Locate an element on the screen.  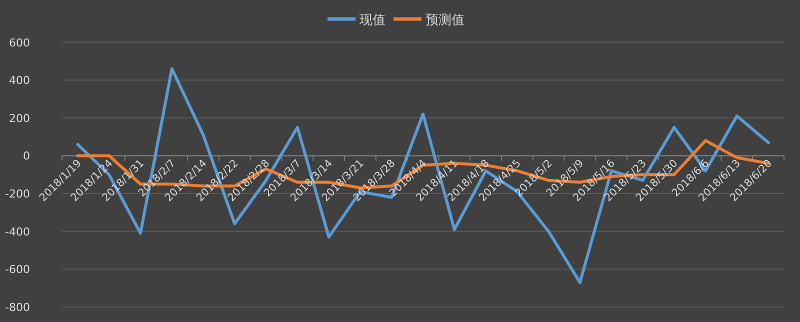
legend-label: 现值 is located at coordinates (373, 20).